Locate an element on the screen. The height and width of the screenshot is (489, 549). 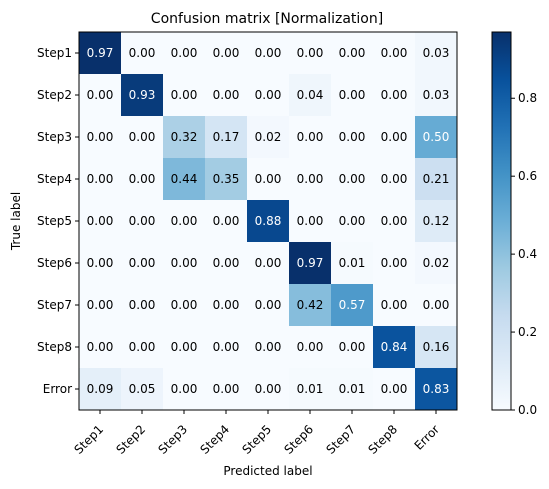
y-tick-label: Step3 is located at coordinates (54, 137).